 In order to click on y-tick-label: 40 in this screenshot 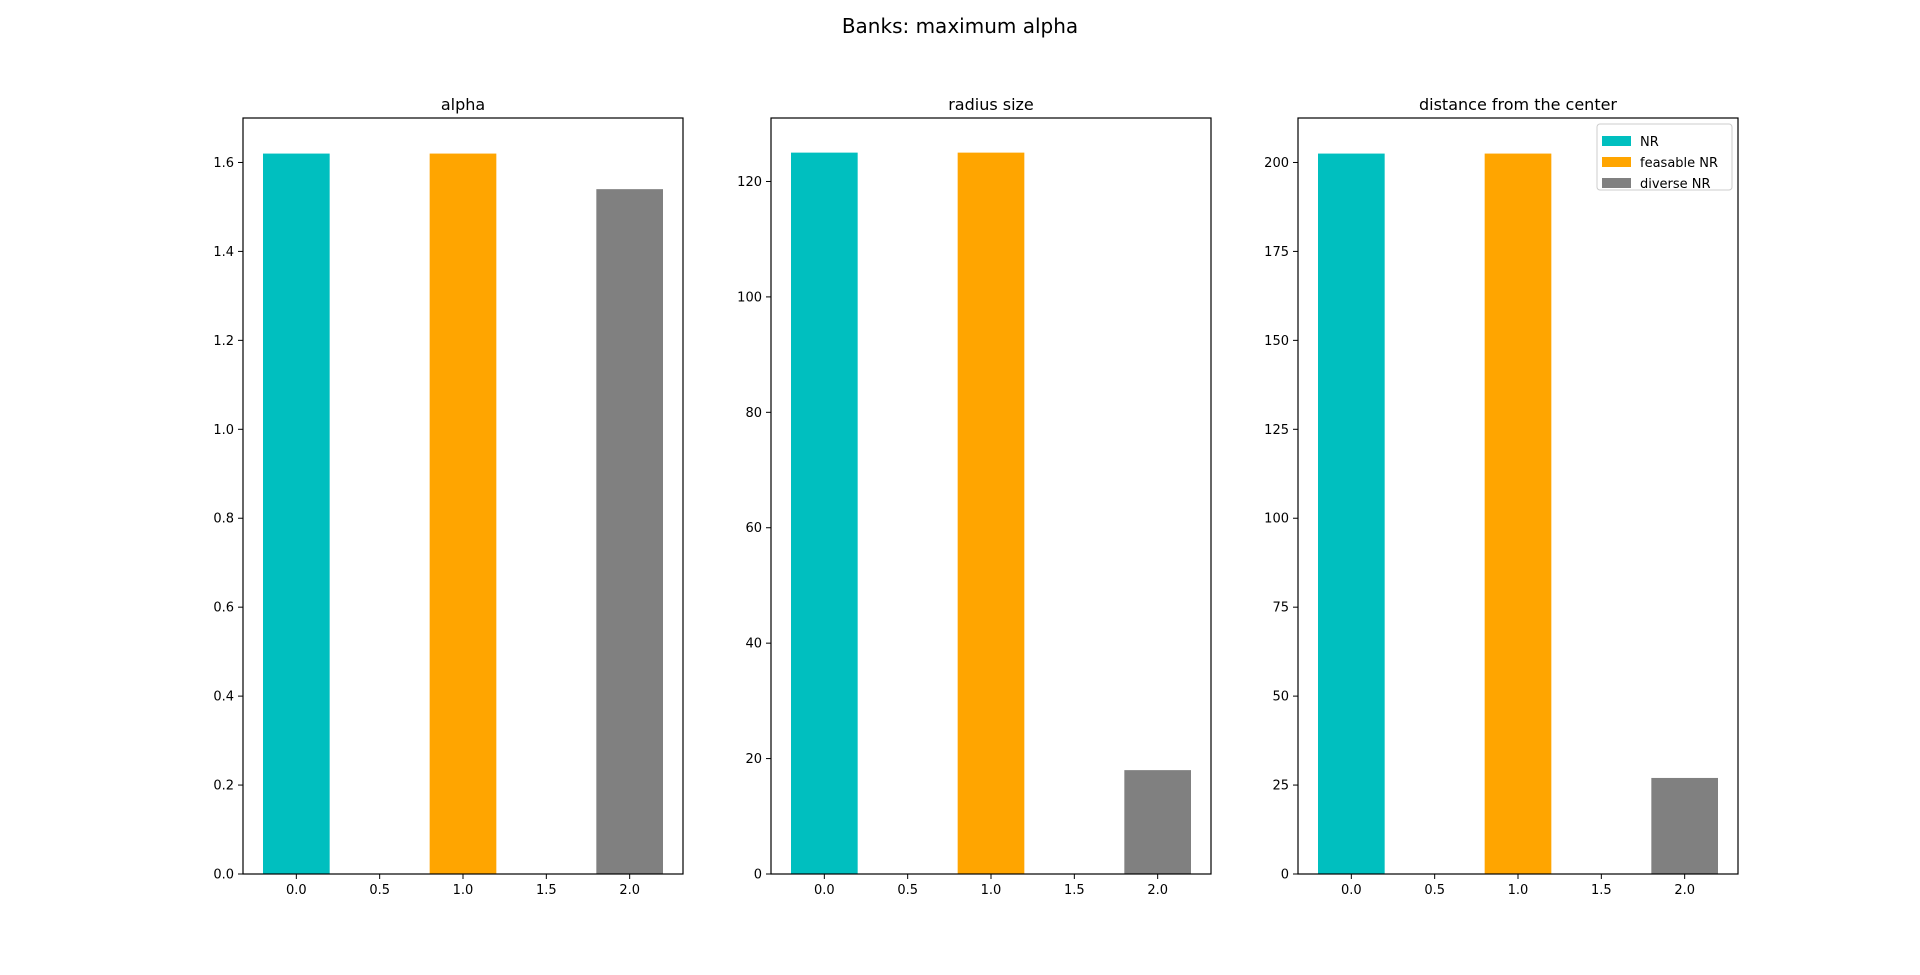, I will do `click(753, 644)`.